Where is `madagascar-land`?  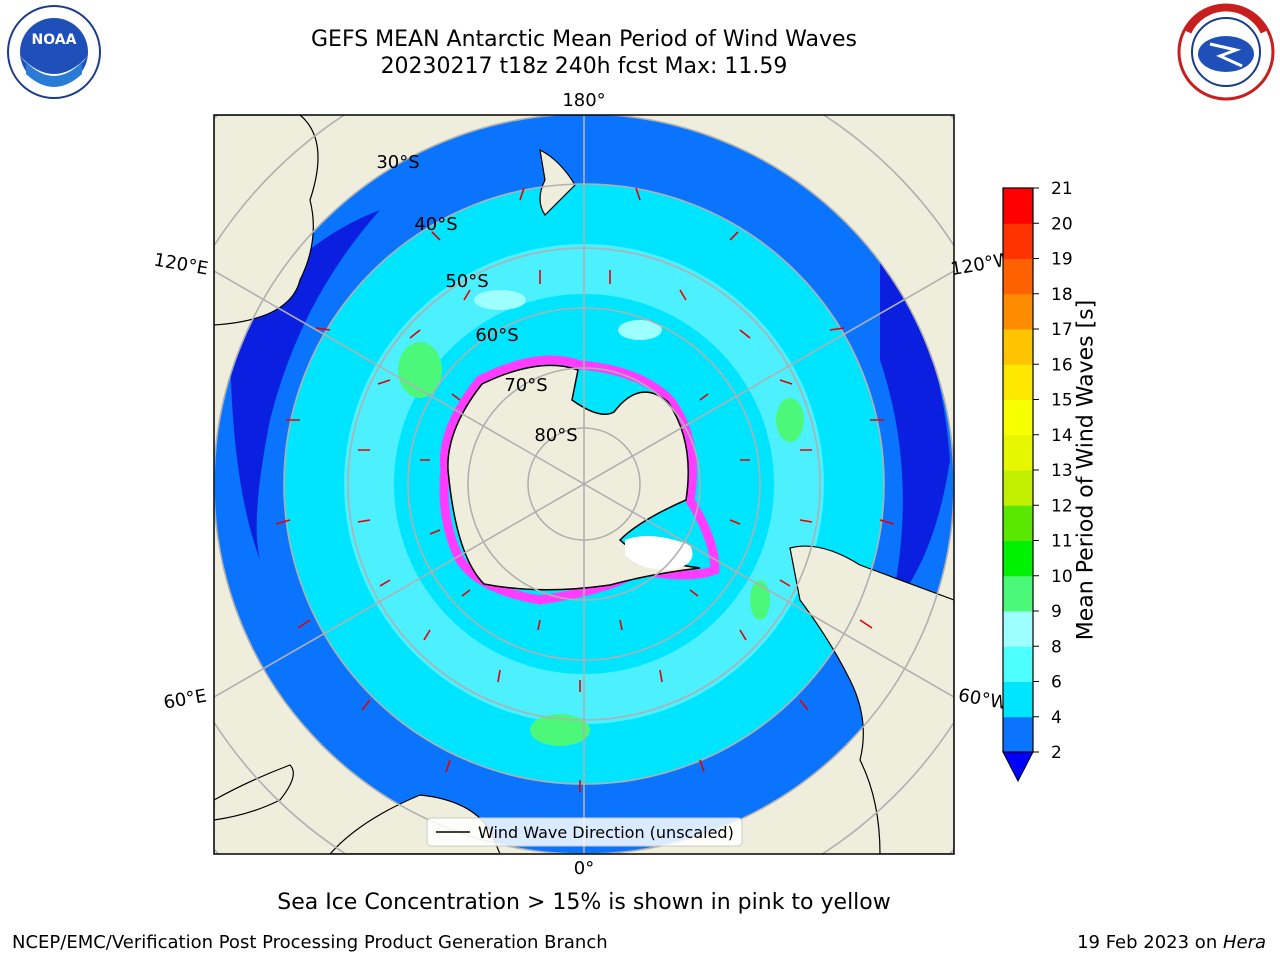
madagascar-land is located at coordinates (254, 792).